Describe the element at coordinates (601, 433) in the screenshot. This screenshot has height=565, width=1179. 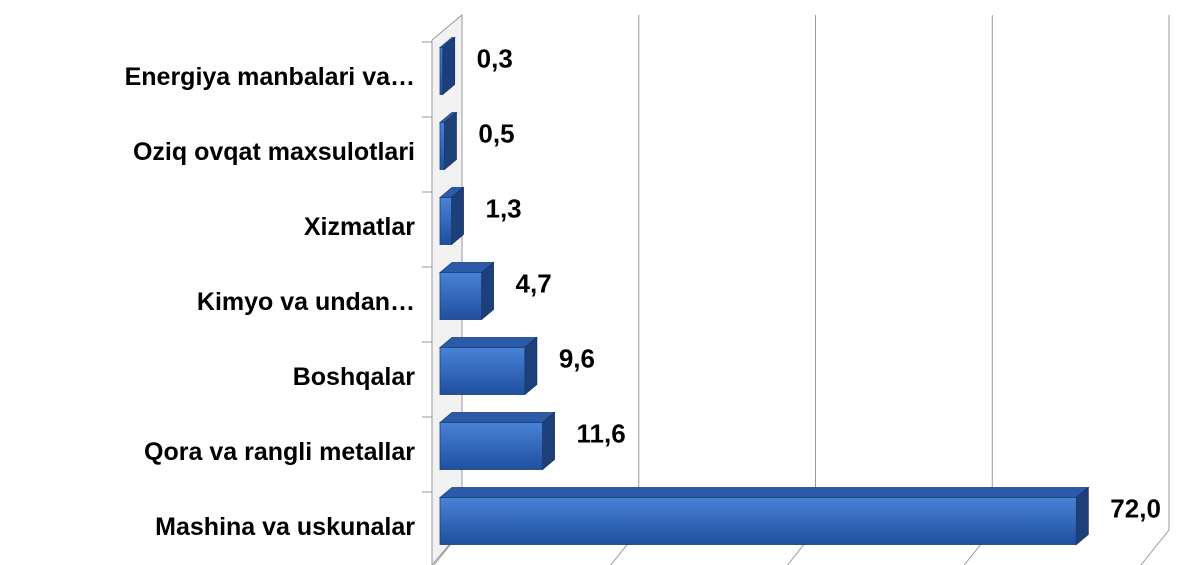
I see `value-label: 11,6` at that location.